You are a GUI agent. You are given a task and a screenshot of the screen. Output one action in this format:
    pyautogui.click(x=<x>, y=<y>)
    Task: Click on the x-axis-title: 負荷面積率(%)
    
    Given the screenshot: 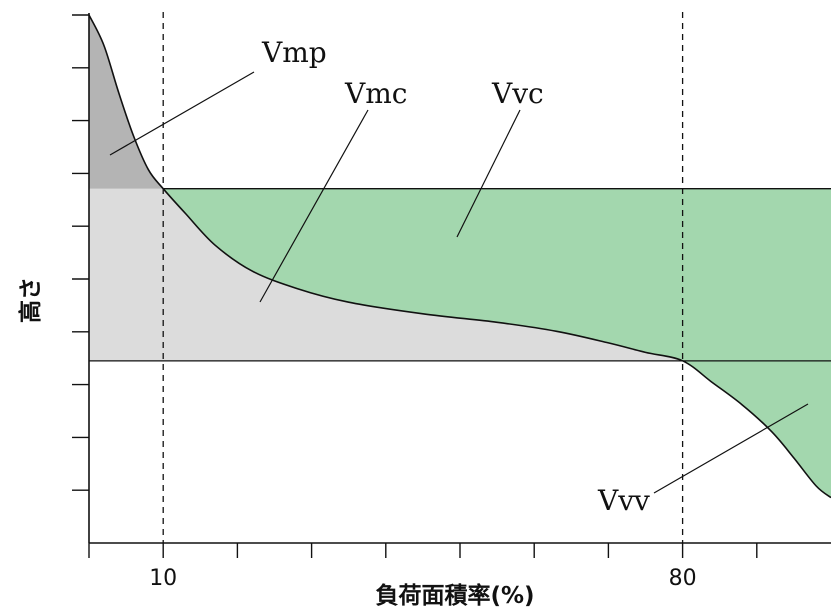 What is the action you would take?
    pyautogui.click(x=454, y=594)
    